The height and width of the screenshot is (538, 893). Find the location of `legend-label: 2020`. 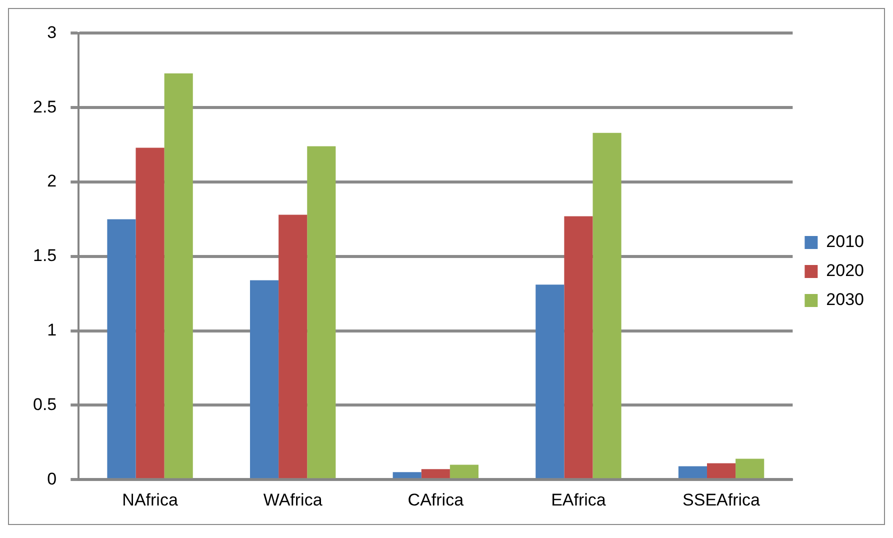

legend-label: 2020 is located at coordinates (845, 270).